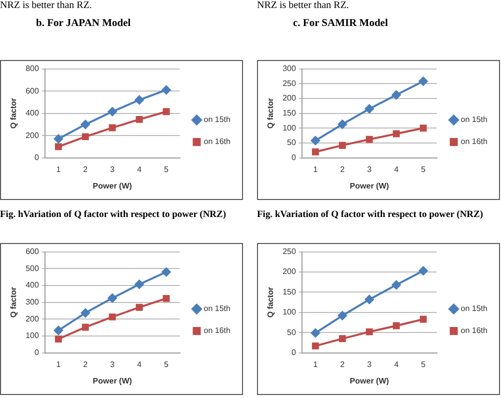  Describe the element at coordinates (33, 69) in the screenshot. I see `y-tick-label: 800` at that location.